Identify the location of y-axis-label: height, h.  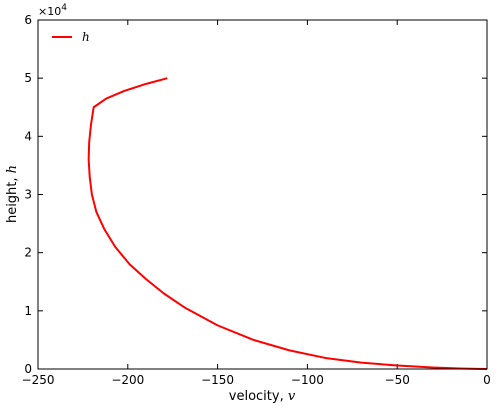
(12, 194).